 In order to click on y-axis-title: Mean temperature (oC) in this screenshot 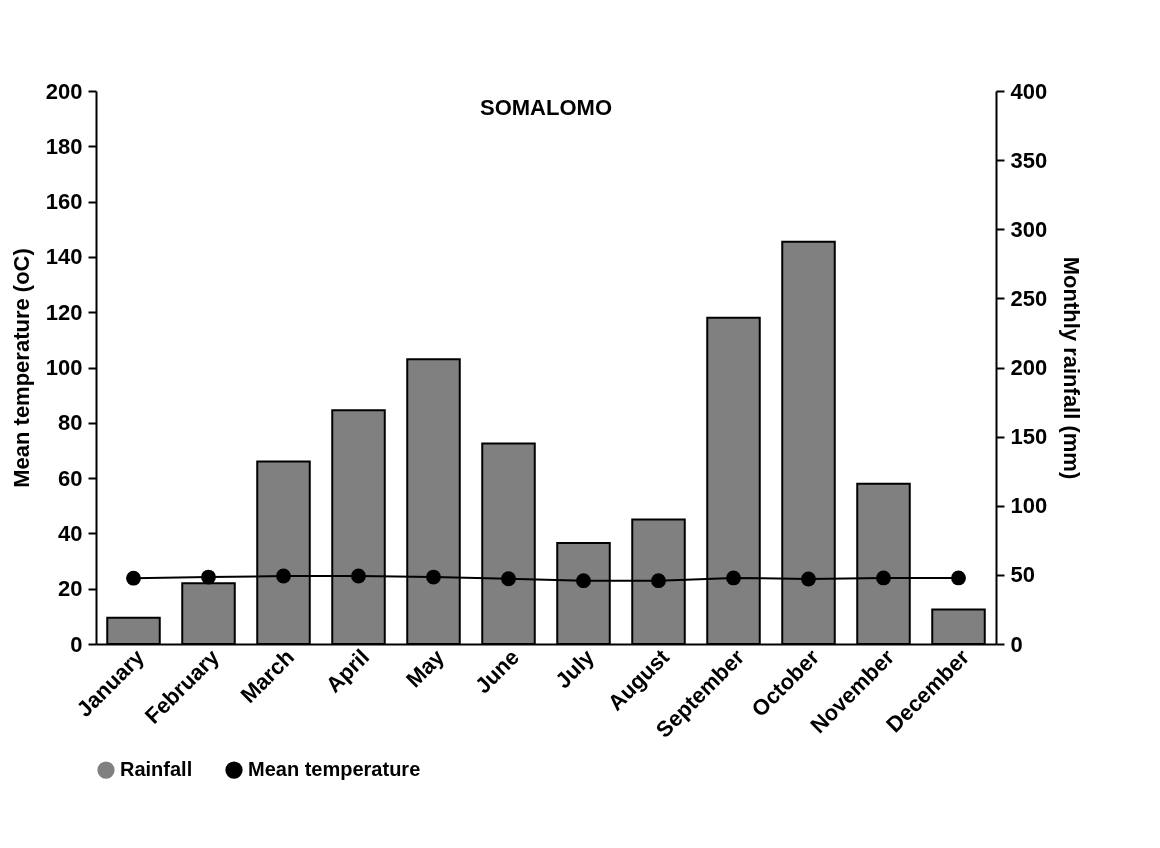, I will do `click(21, 368)`.